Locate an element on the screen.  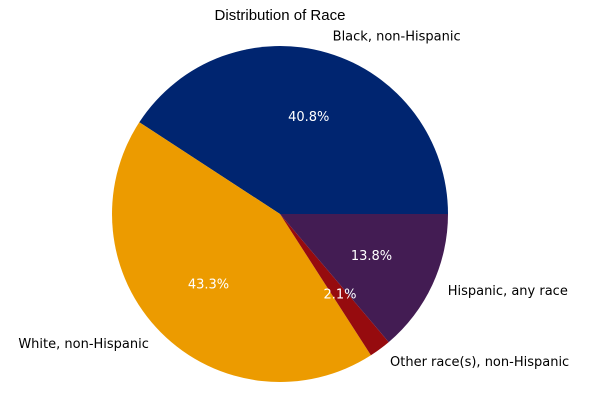
pct-label-other-race-s-non-hispanic: 2.1% is located at coordinates (339, 294).